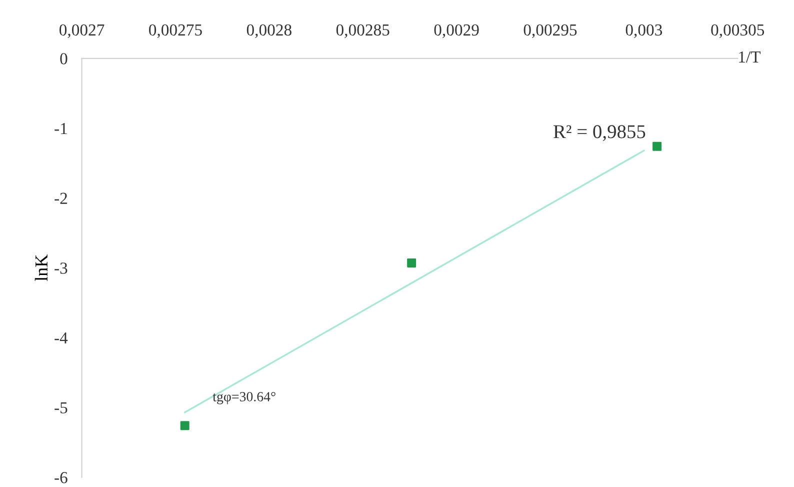 This screenshot has height=487, width=794. What do you see at coordinates (60, 198) in the screenshot?
I see `y-tick-label: -2` at bounding box center [60, 198].